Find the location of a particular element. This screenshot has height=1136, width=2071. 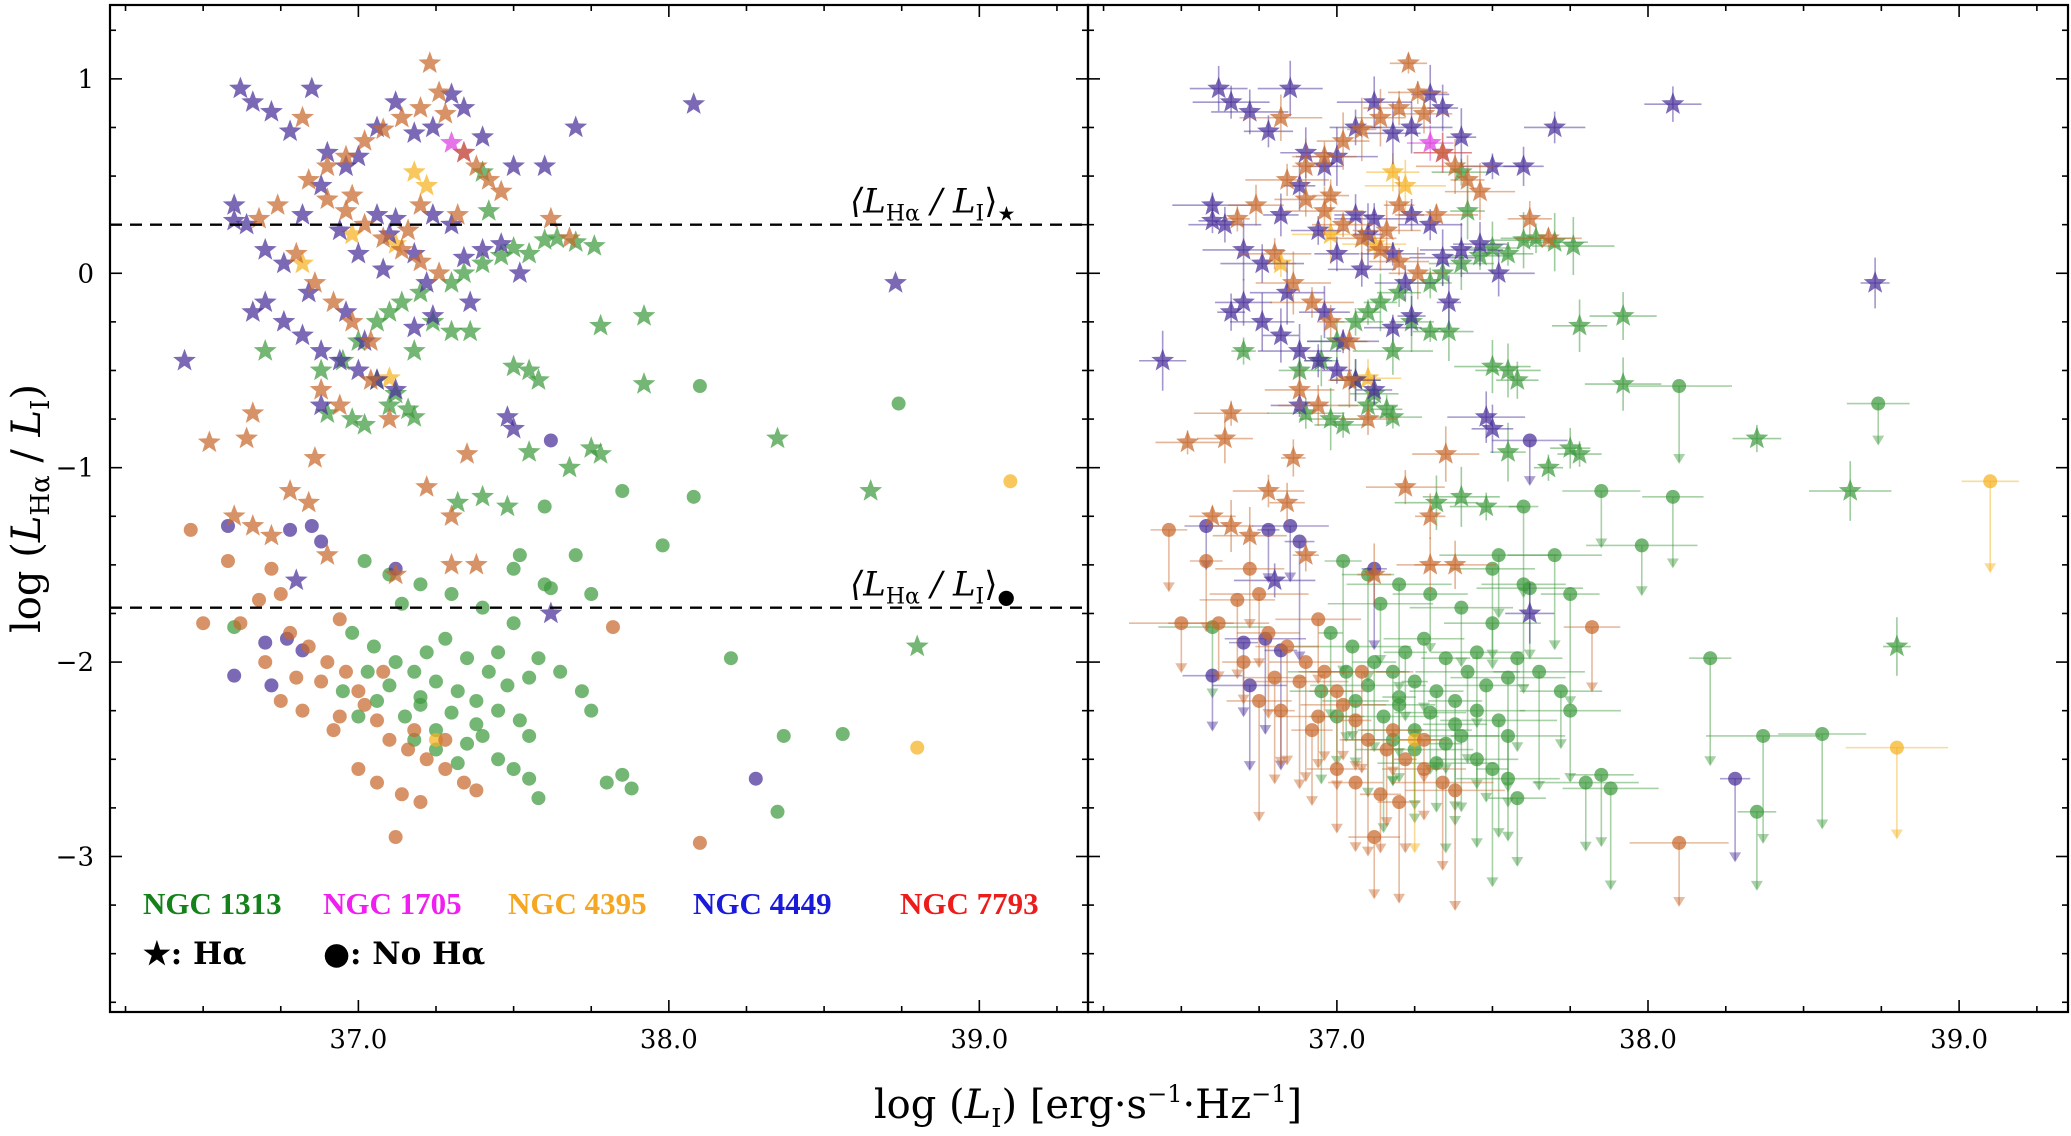

y-tick-label: 0 is located at coordinates (85, 274).